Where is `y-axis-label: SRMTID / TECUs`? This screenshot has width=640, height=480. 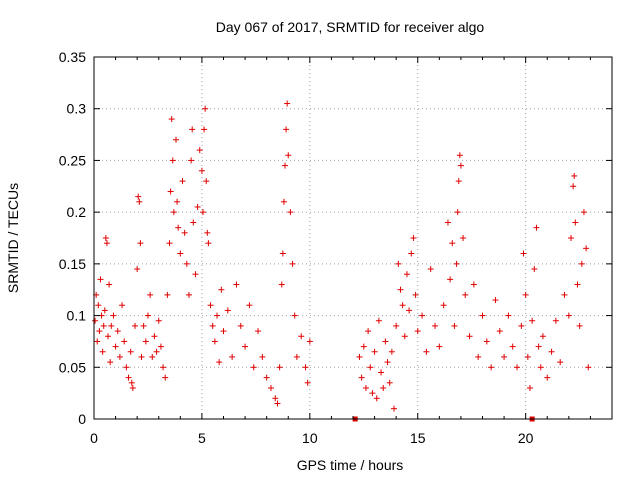
y-axis-label: SRMTID / TECUs is located at coordinates (13, 238).